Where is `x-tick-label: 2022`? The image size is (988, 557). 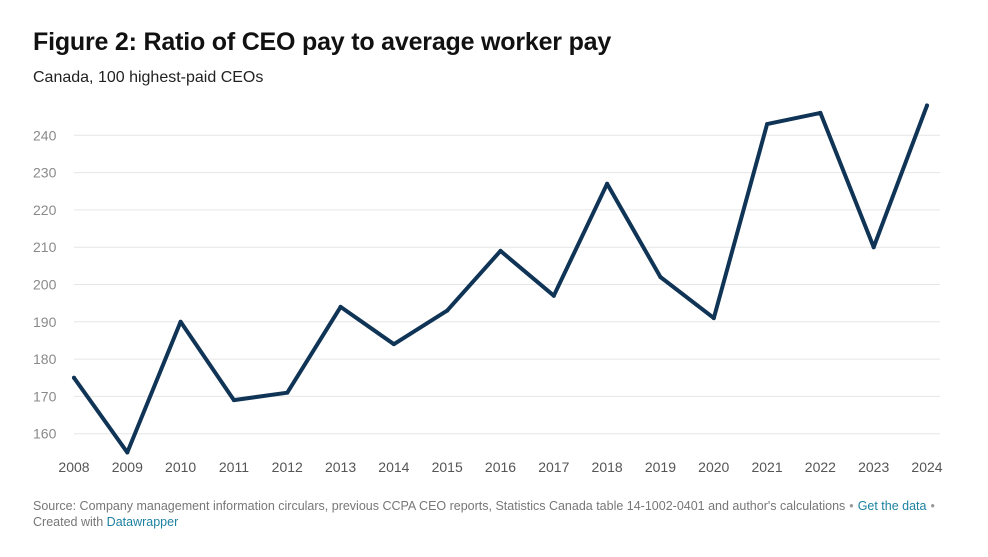
x-tick-label: 2022 is located at coordinates (820, 467).